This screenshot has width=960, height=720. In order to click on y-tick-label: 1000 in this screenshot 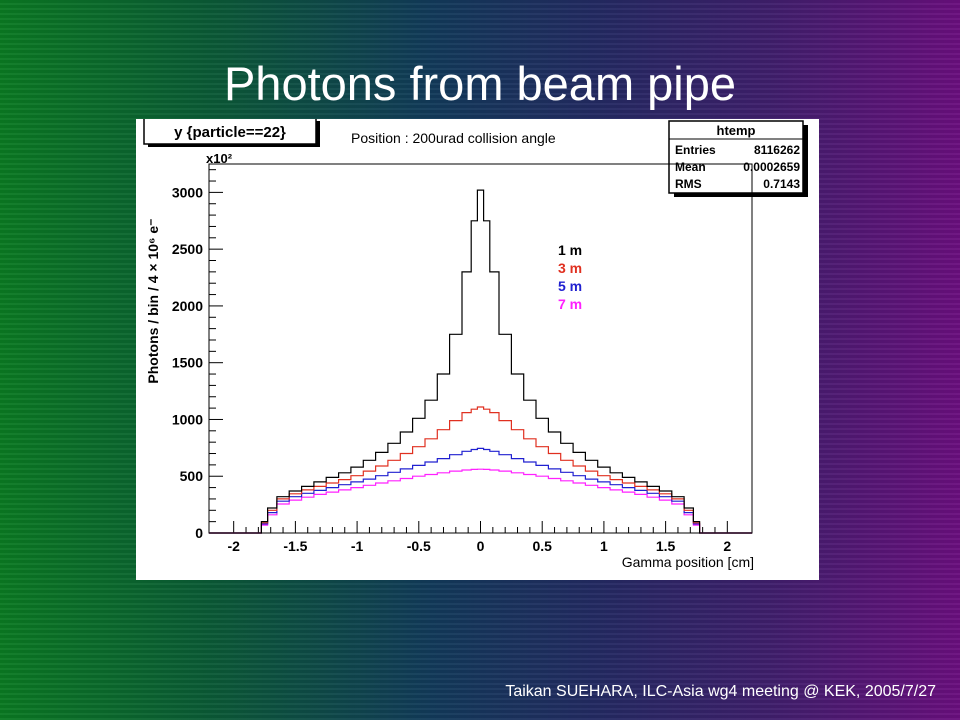, I will do `click(187, 419)`.